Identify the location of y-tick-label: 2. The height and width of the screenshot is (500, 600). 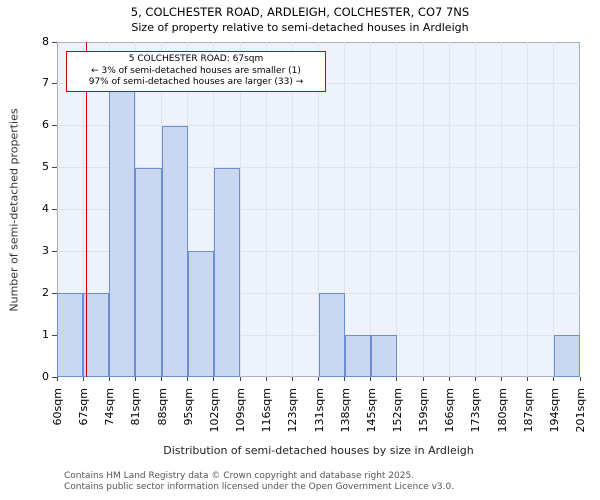
(45, 292).